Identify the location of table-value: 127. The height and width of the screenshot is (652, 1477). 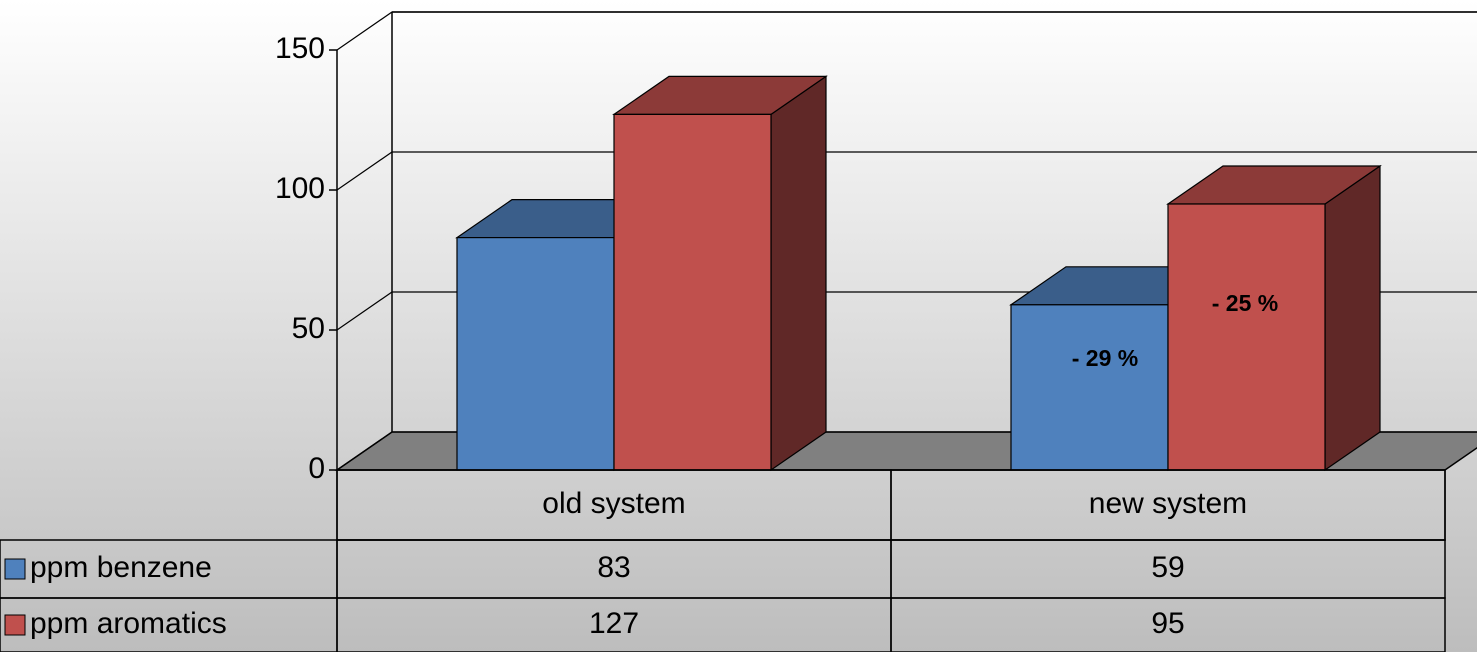
(614, 623).